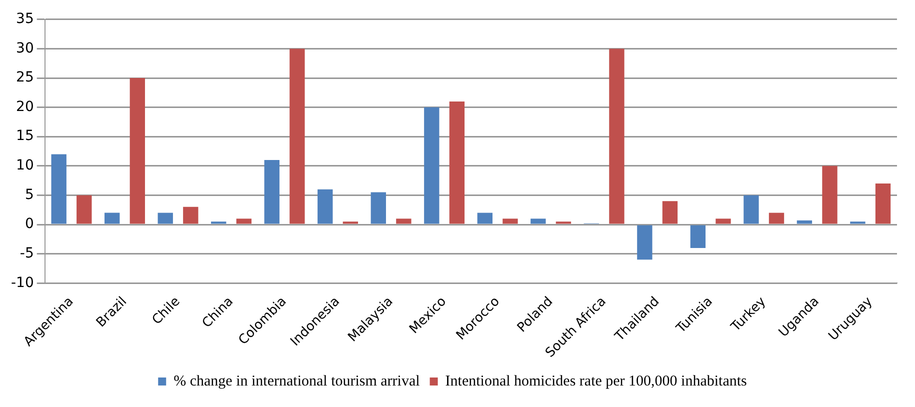 This screenshot has width=915, height=407. Describe the element at coordinates (29, 224) in the screenshot. I see `y-tick-label: 0` at that location.